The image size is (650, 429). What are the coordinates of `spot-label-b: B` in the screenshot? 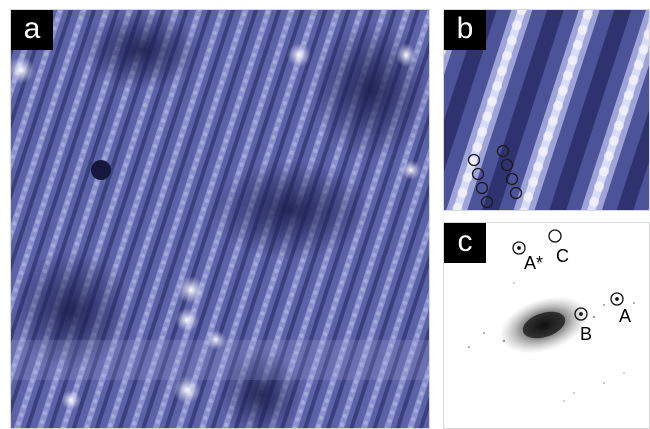 It's located at (586, 334).